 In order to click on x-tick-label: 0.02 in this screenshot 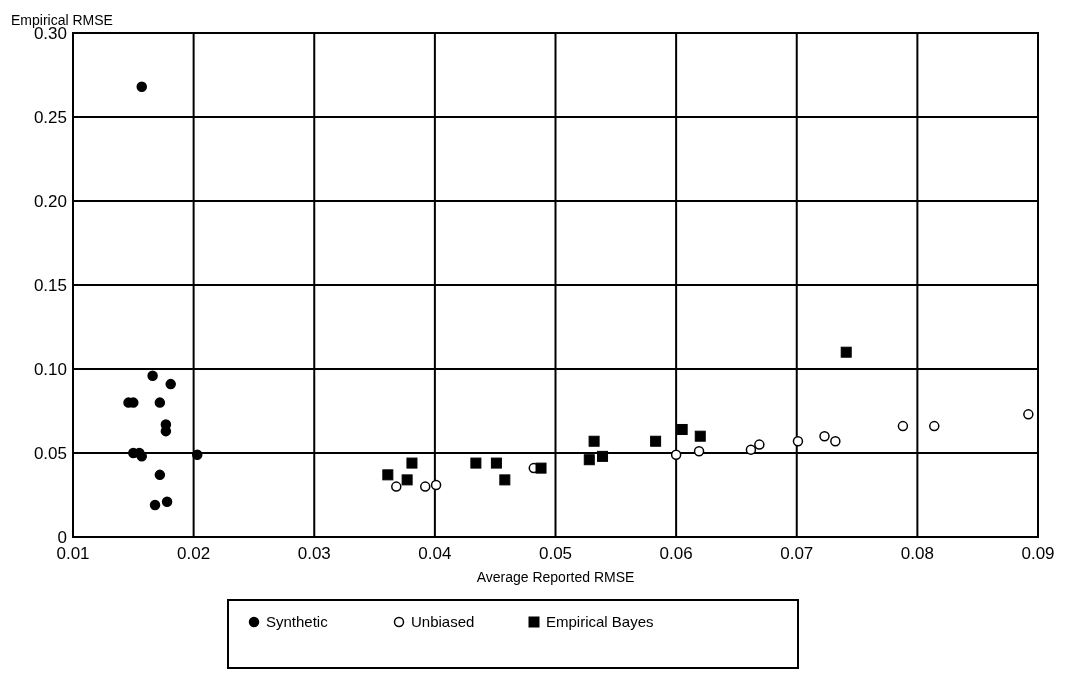, I will do `click(194, 553)`.